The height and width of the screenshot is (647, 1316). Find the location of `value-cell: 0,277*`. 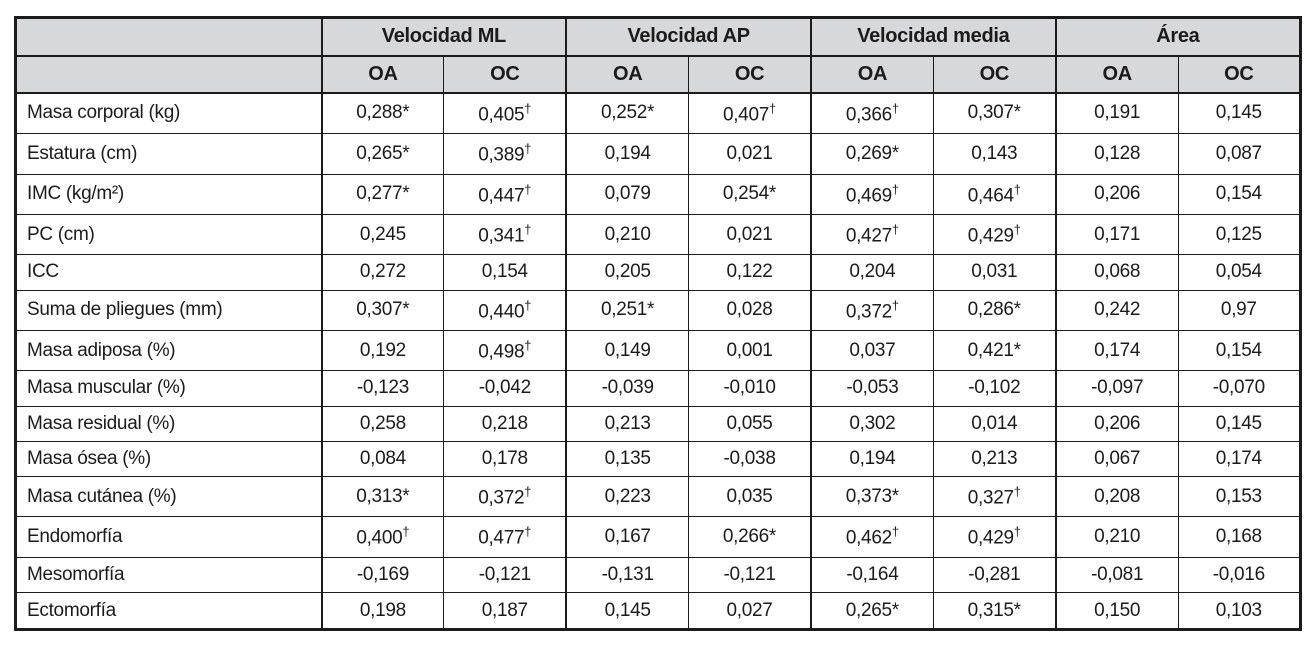

value-cell: 0,277* is located at coordinates (382, 194).